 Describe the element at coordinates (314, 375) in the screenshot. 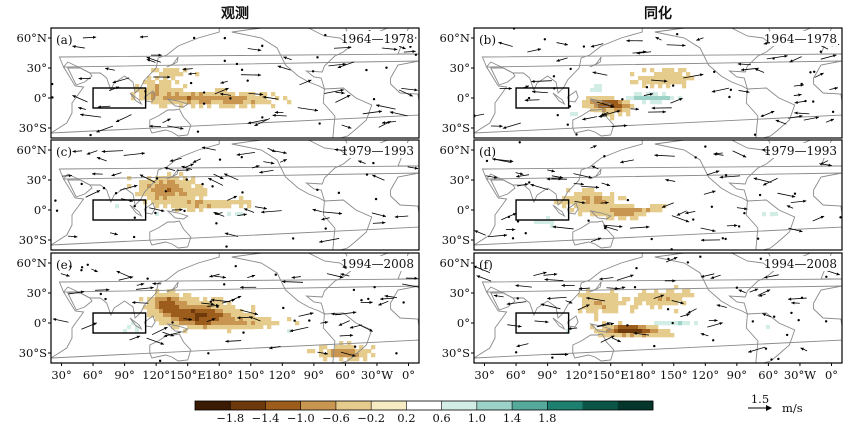

I see `lon-tick-label: 90°` at that location.